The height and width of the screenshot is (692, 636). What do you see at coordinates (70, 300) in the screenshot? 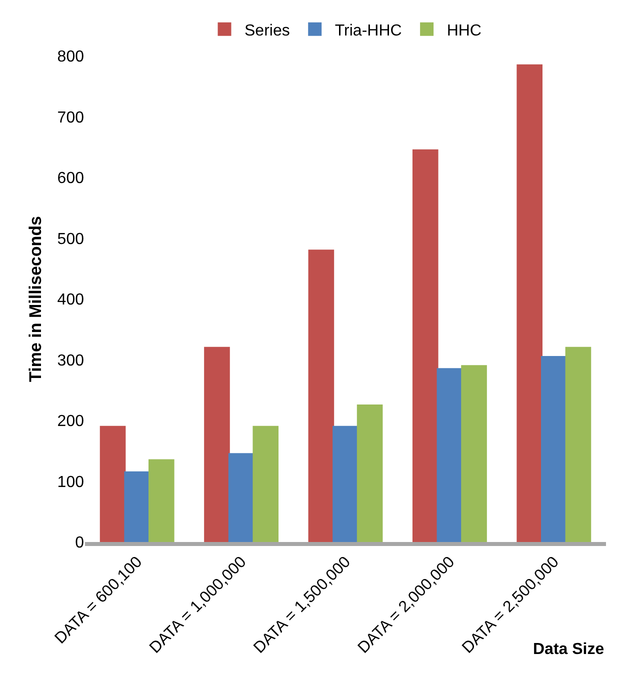
I see `y-tick-label: 400` at bounding box center [70, 300].